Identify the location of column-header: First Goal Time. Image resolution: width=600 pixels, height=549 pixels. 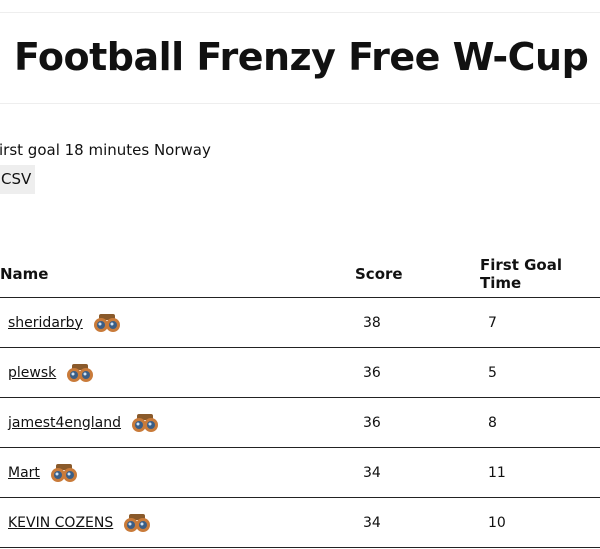
(540, 274).